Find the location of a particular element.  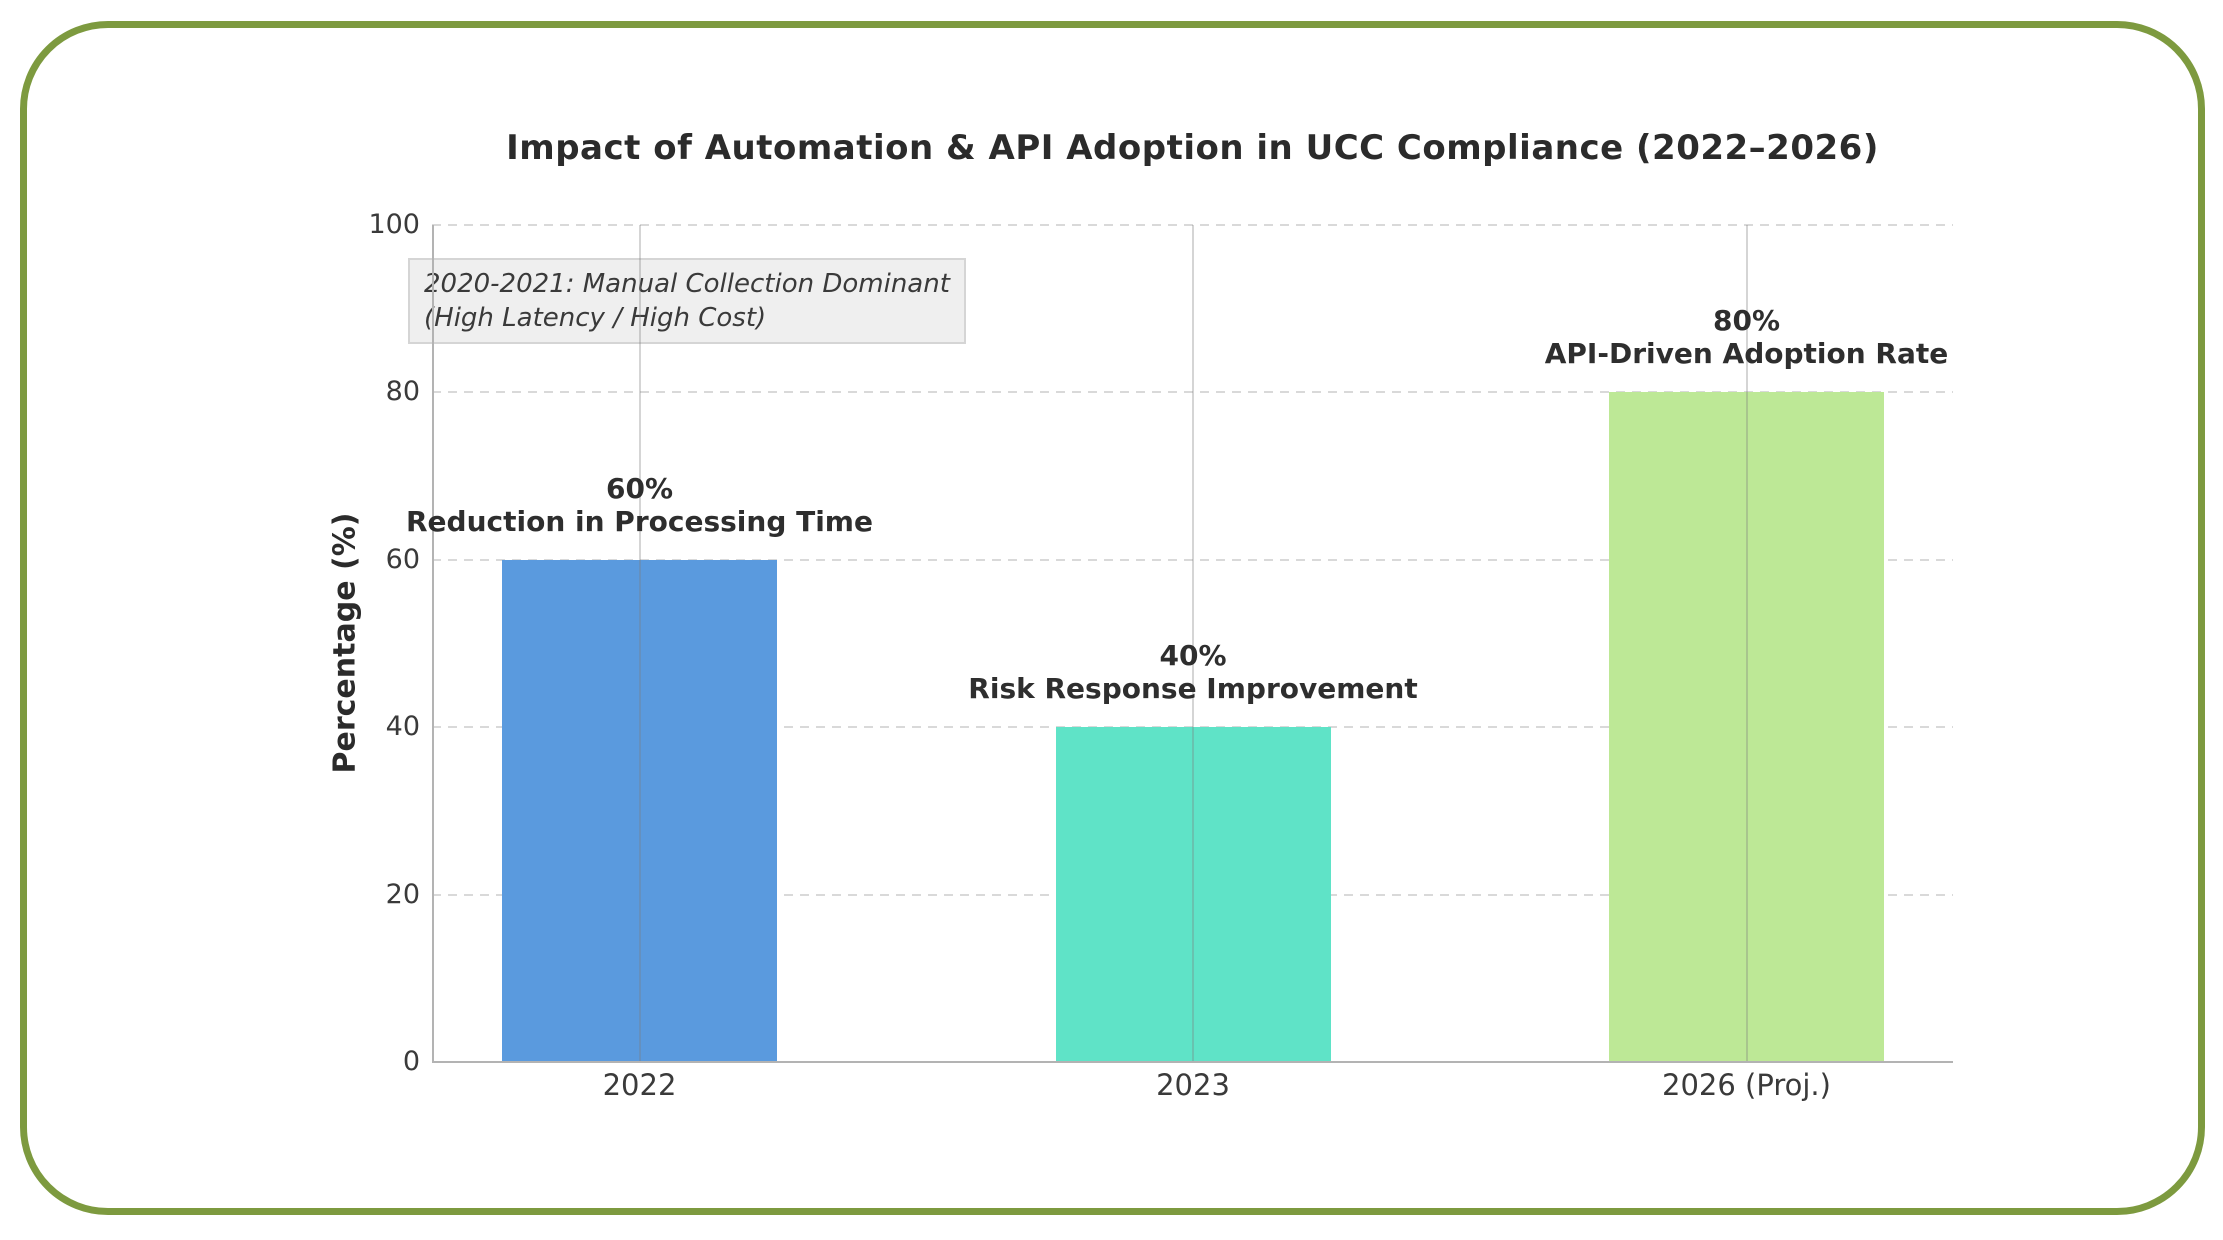

y-tick-label-60: 60 is located at coordinates (402, 559).